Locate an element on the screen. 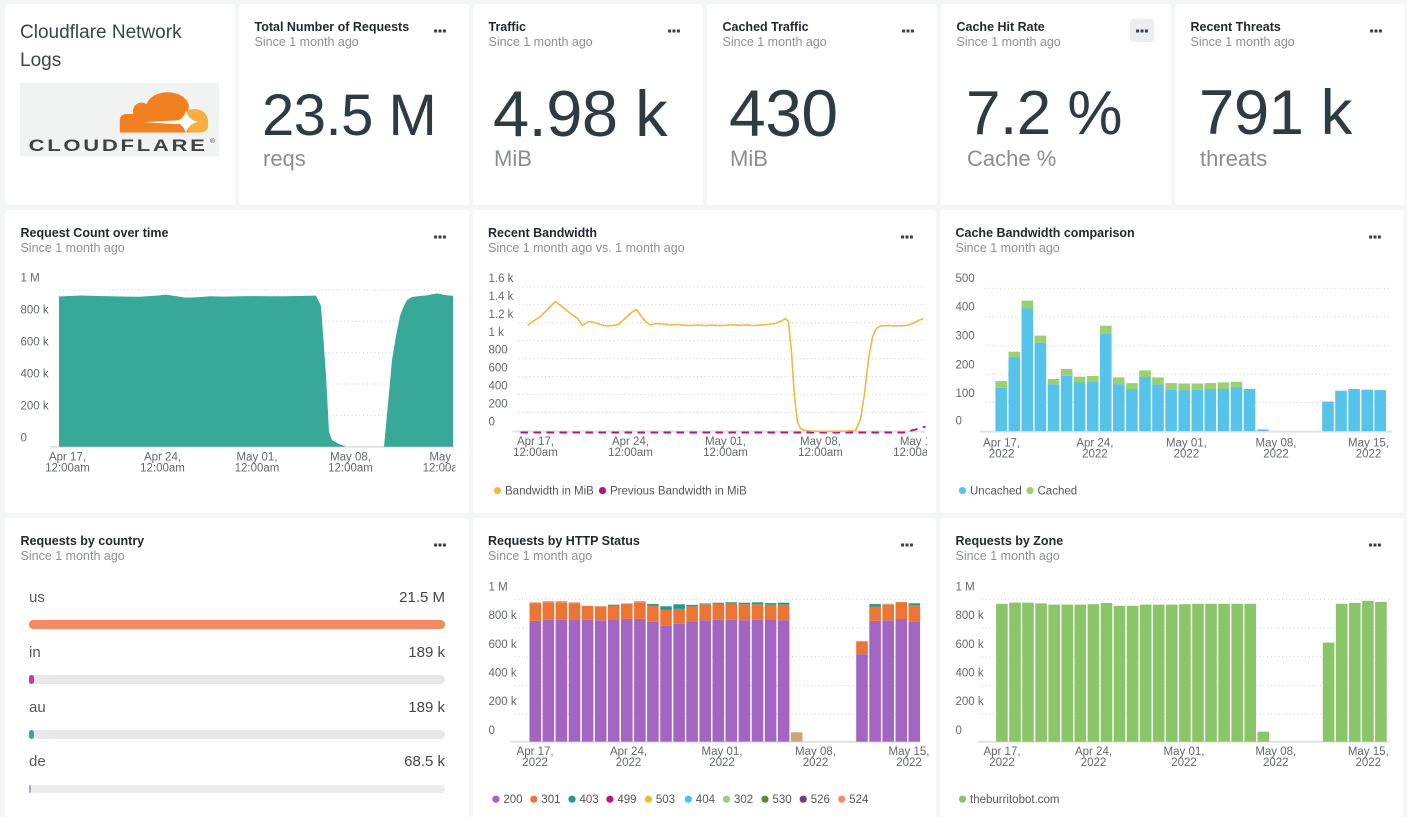 This screenshot has height=817, width=1407. svg-text: 524 is located at coordinates (859, 800).